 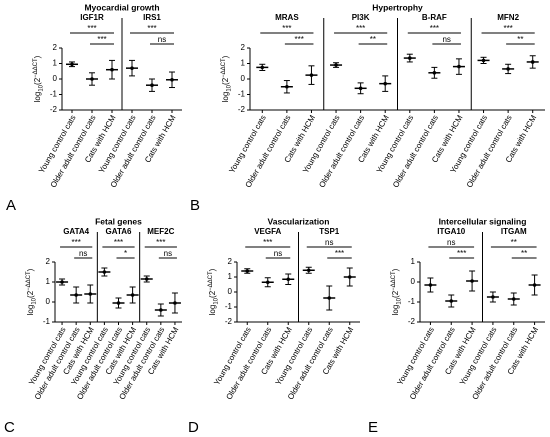 What do you see at coordinates (160, 231) in the screenshot?
I see `gene-name: MEF2C` at bounding box center [160, 231].